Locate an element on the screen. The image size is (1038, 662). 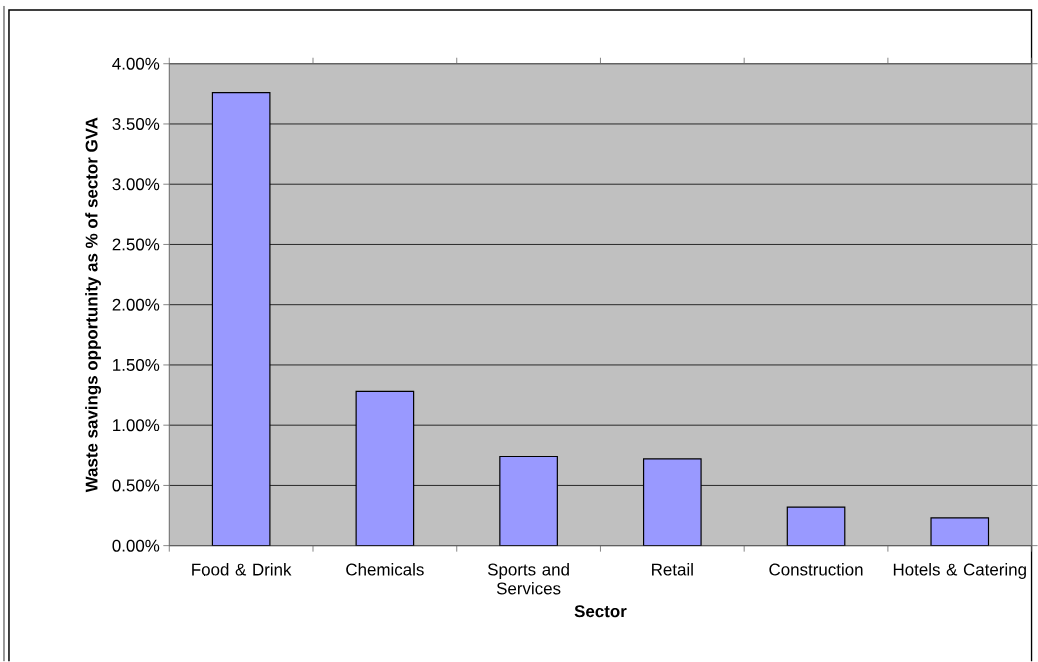
x-tick-label: Food & Drink is located at coordinates (242, 569).